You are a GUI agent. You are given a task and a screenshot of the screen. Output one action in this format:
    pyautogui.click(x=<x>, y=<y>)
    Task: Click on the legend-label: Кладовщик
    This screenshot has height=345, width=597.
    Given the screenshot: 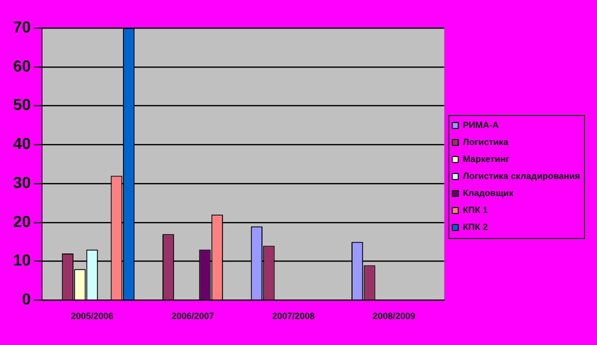 What is the action you would take?
    pyautogui.click(x=488, y=193)
    